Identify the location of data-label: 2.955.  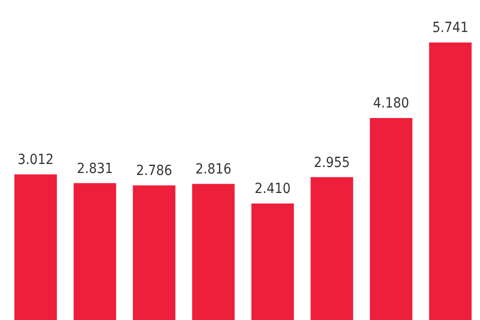
(332, 162).